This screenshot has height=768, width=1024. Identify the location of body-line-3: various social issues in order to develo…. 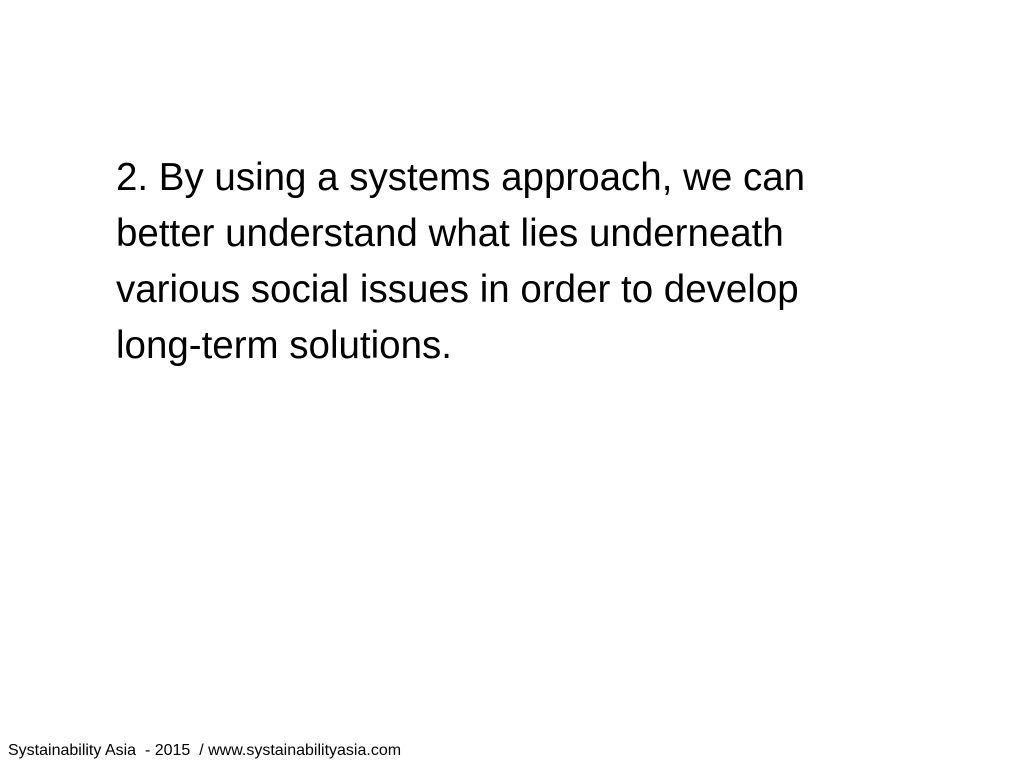
(457, 289).